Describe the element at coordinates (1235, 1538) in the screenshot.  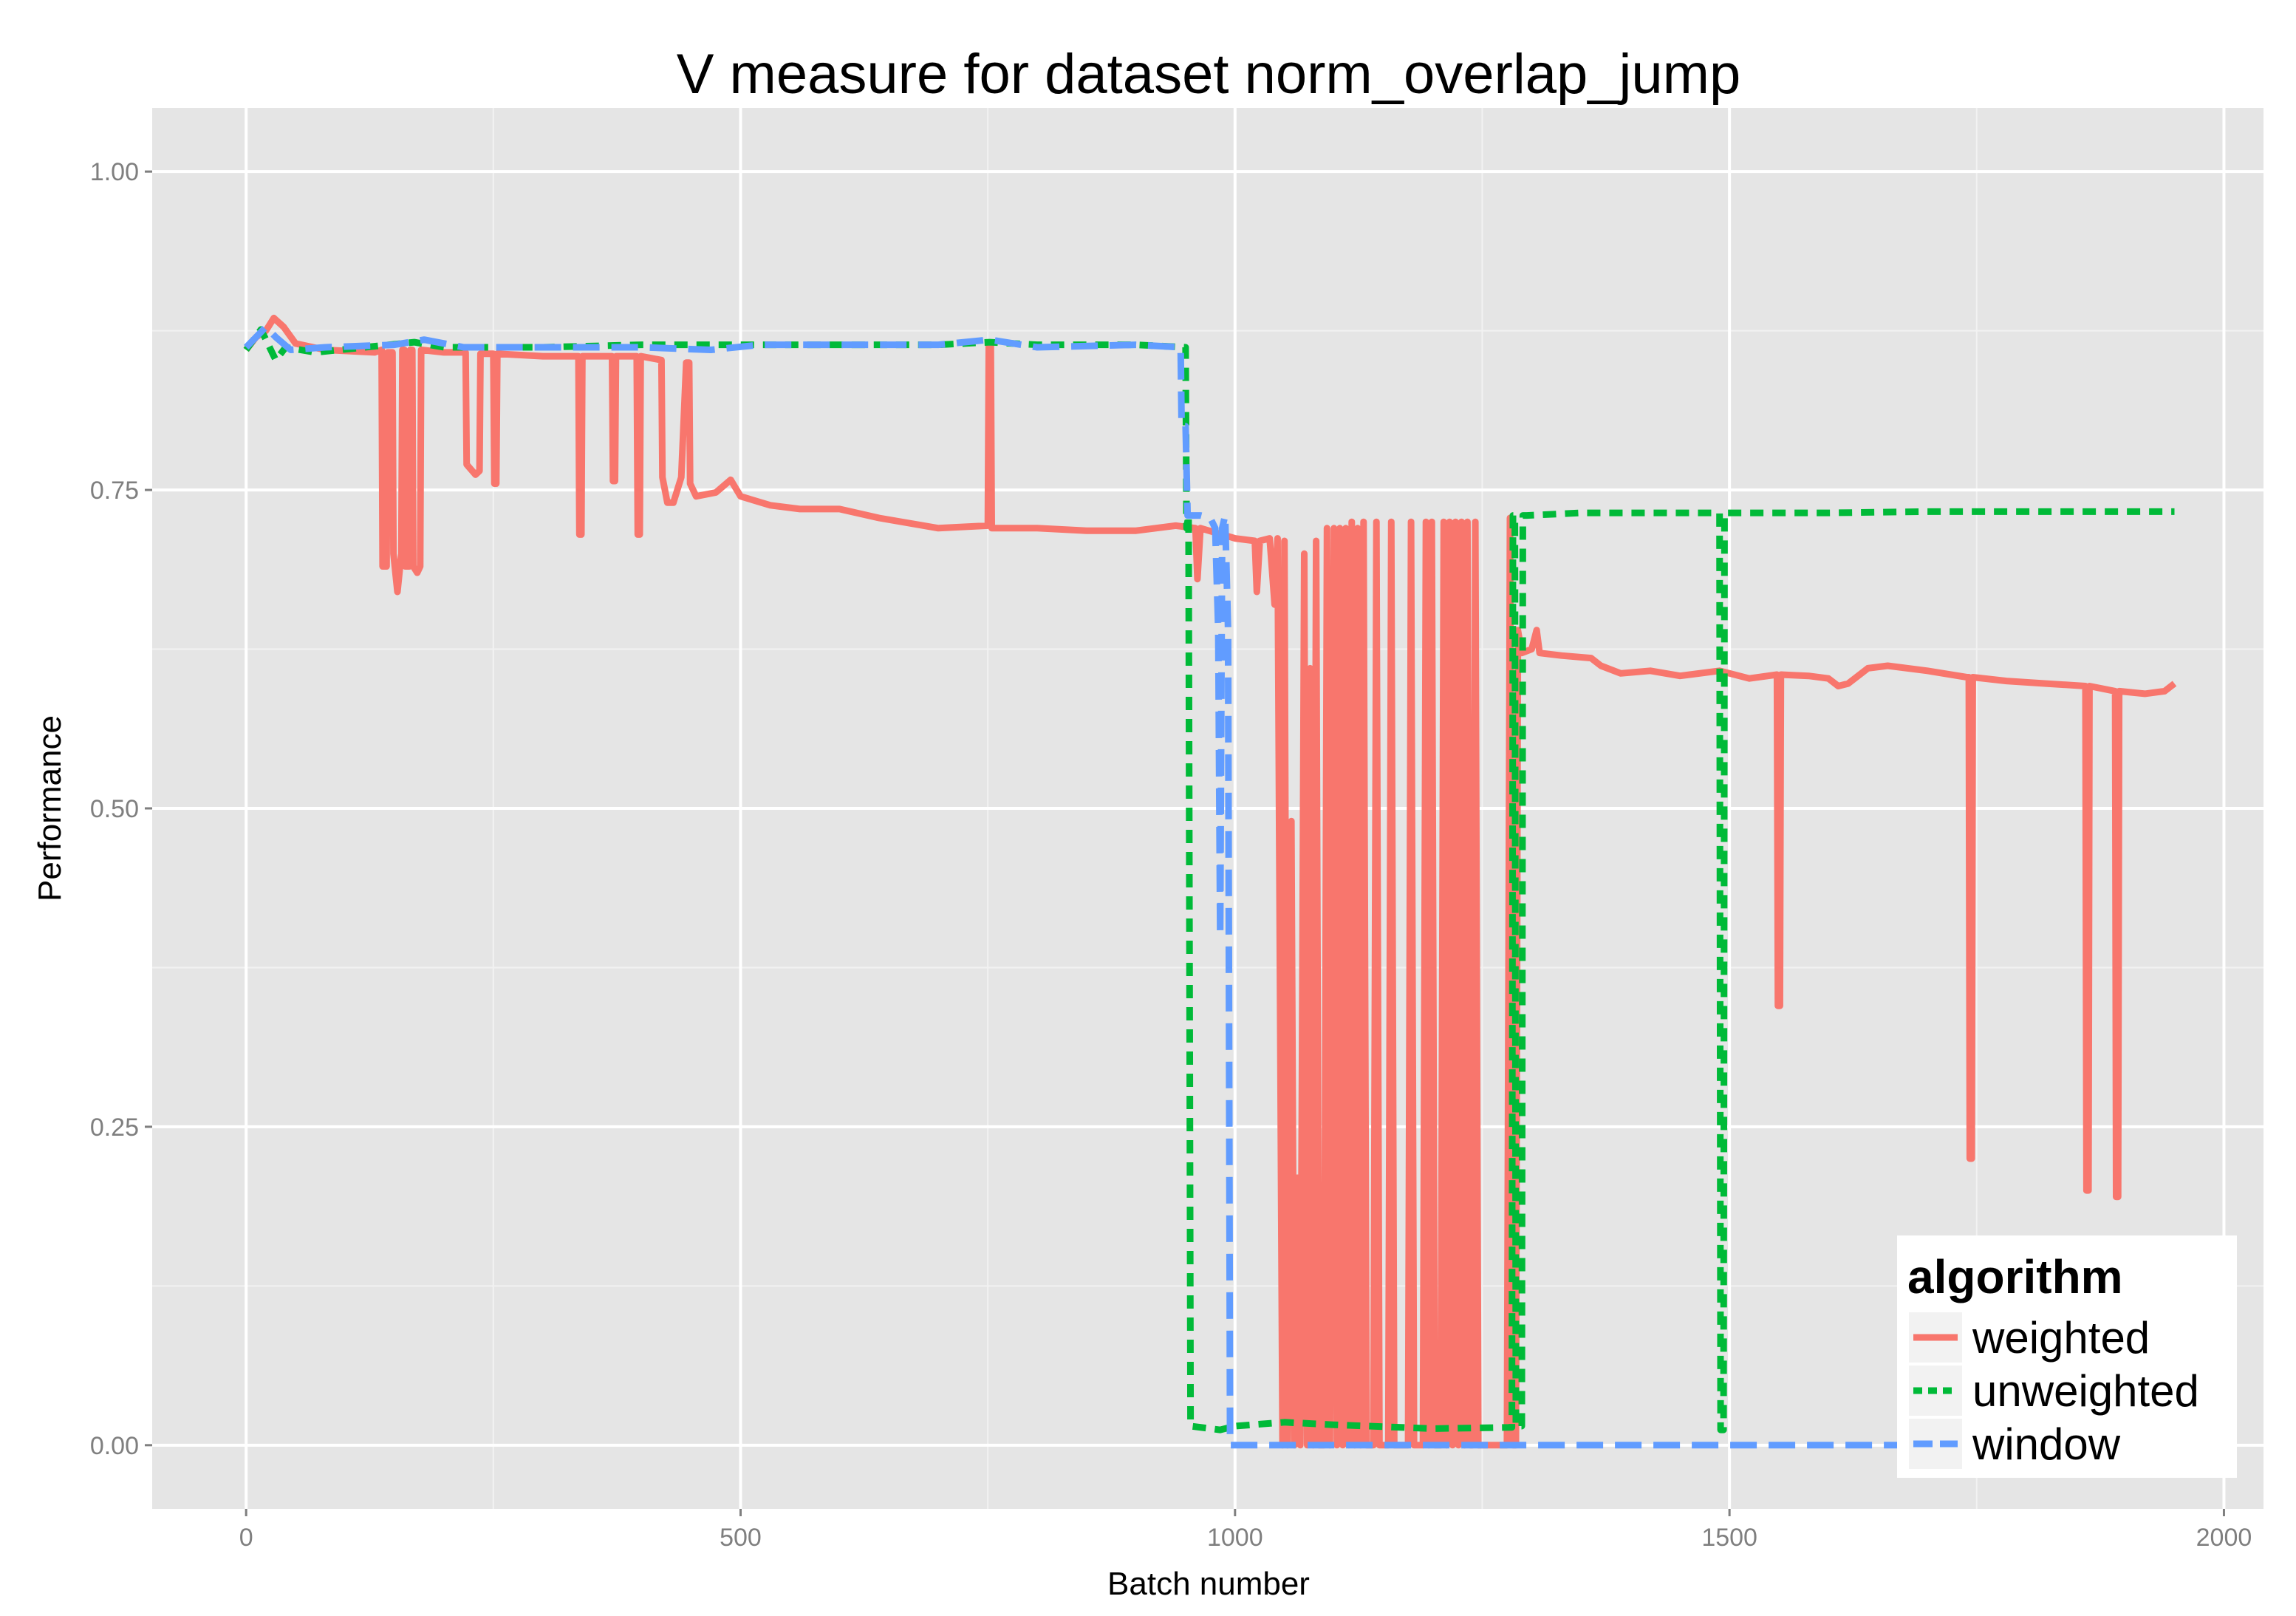
I see `x-tick-label: 1000` at that location.